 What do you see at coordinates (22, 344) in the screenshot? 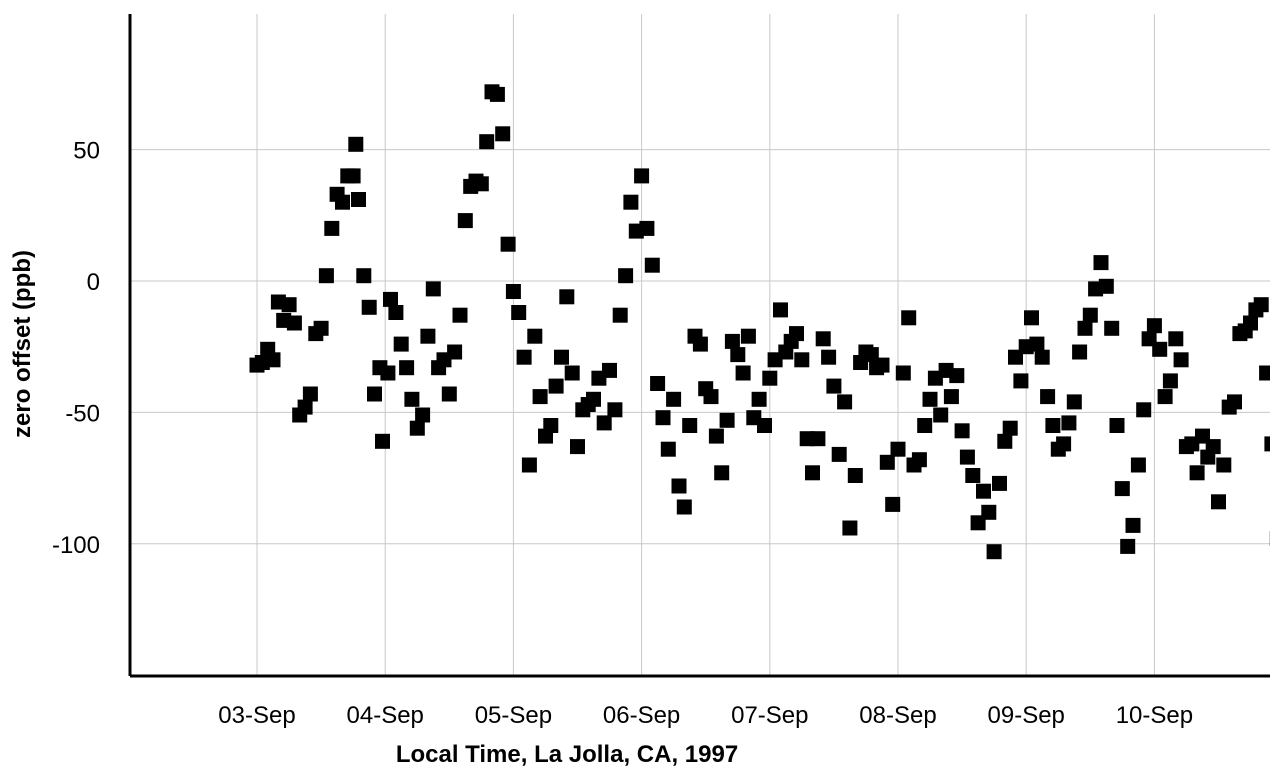
I see `y-axis-title: zero offset (ppb)` at bounding box center [22, 344].